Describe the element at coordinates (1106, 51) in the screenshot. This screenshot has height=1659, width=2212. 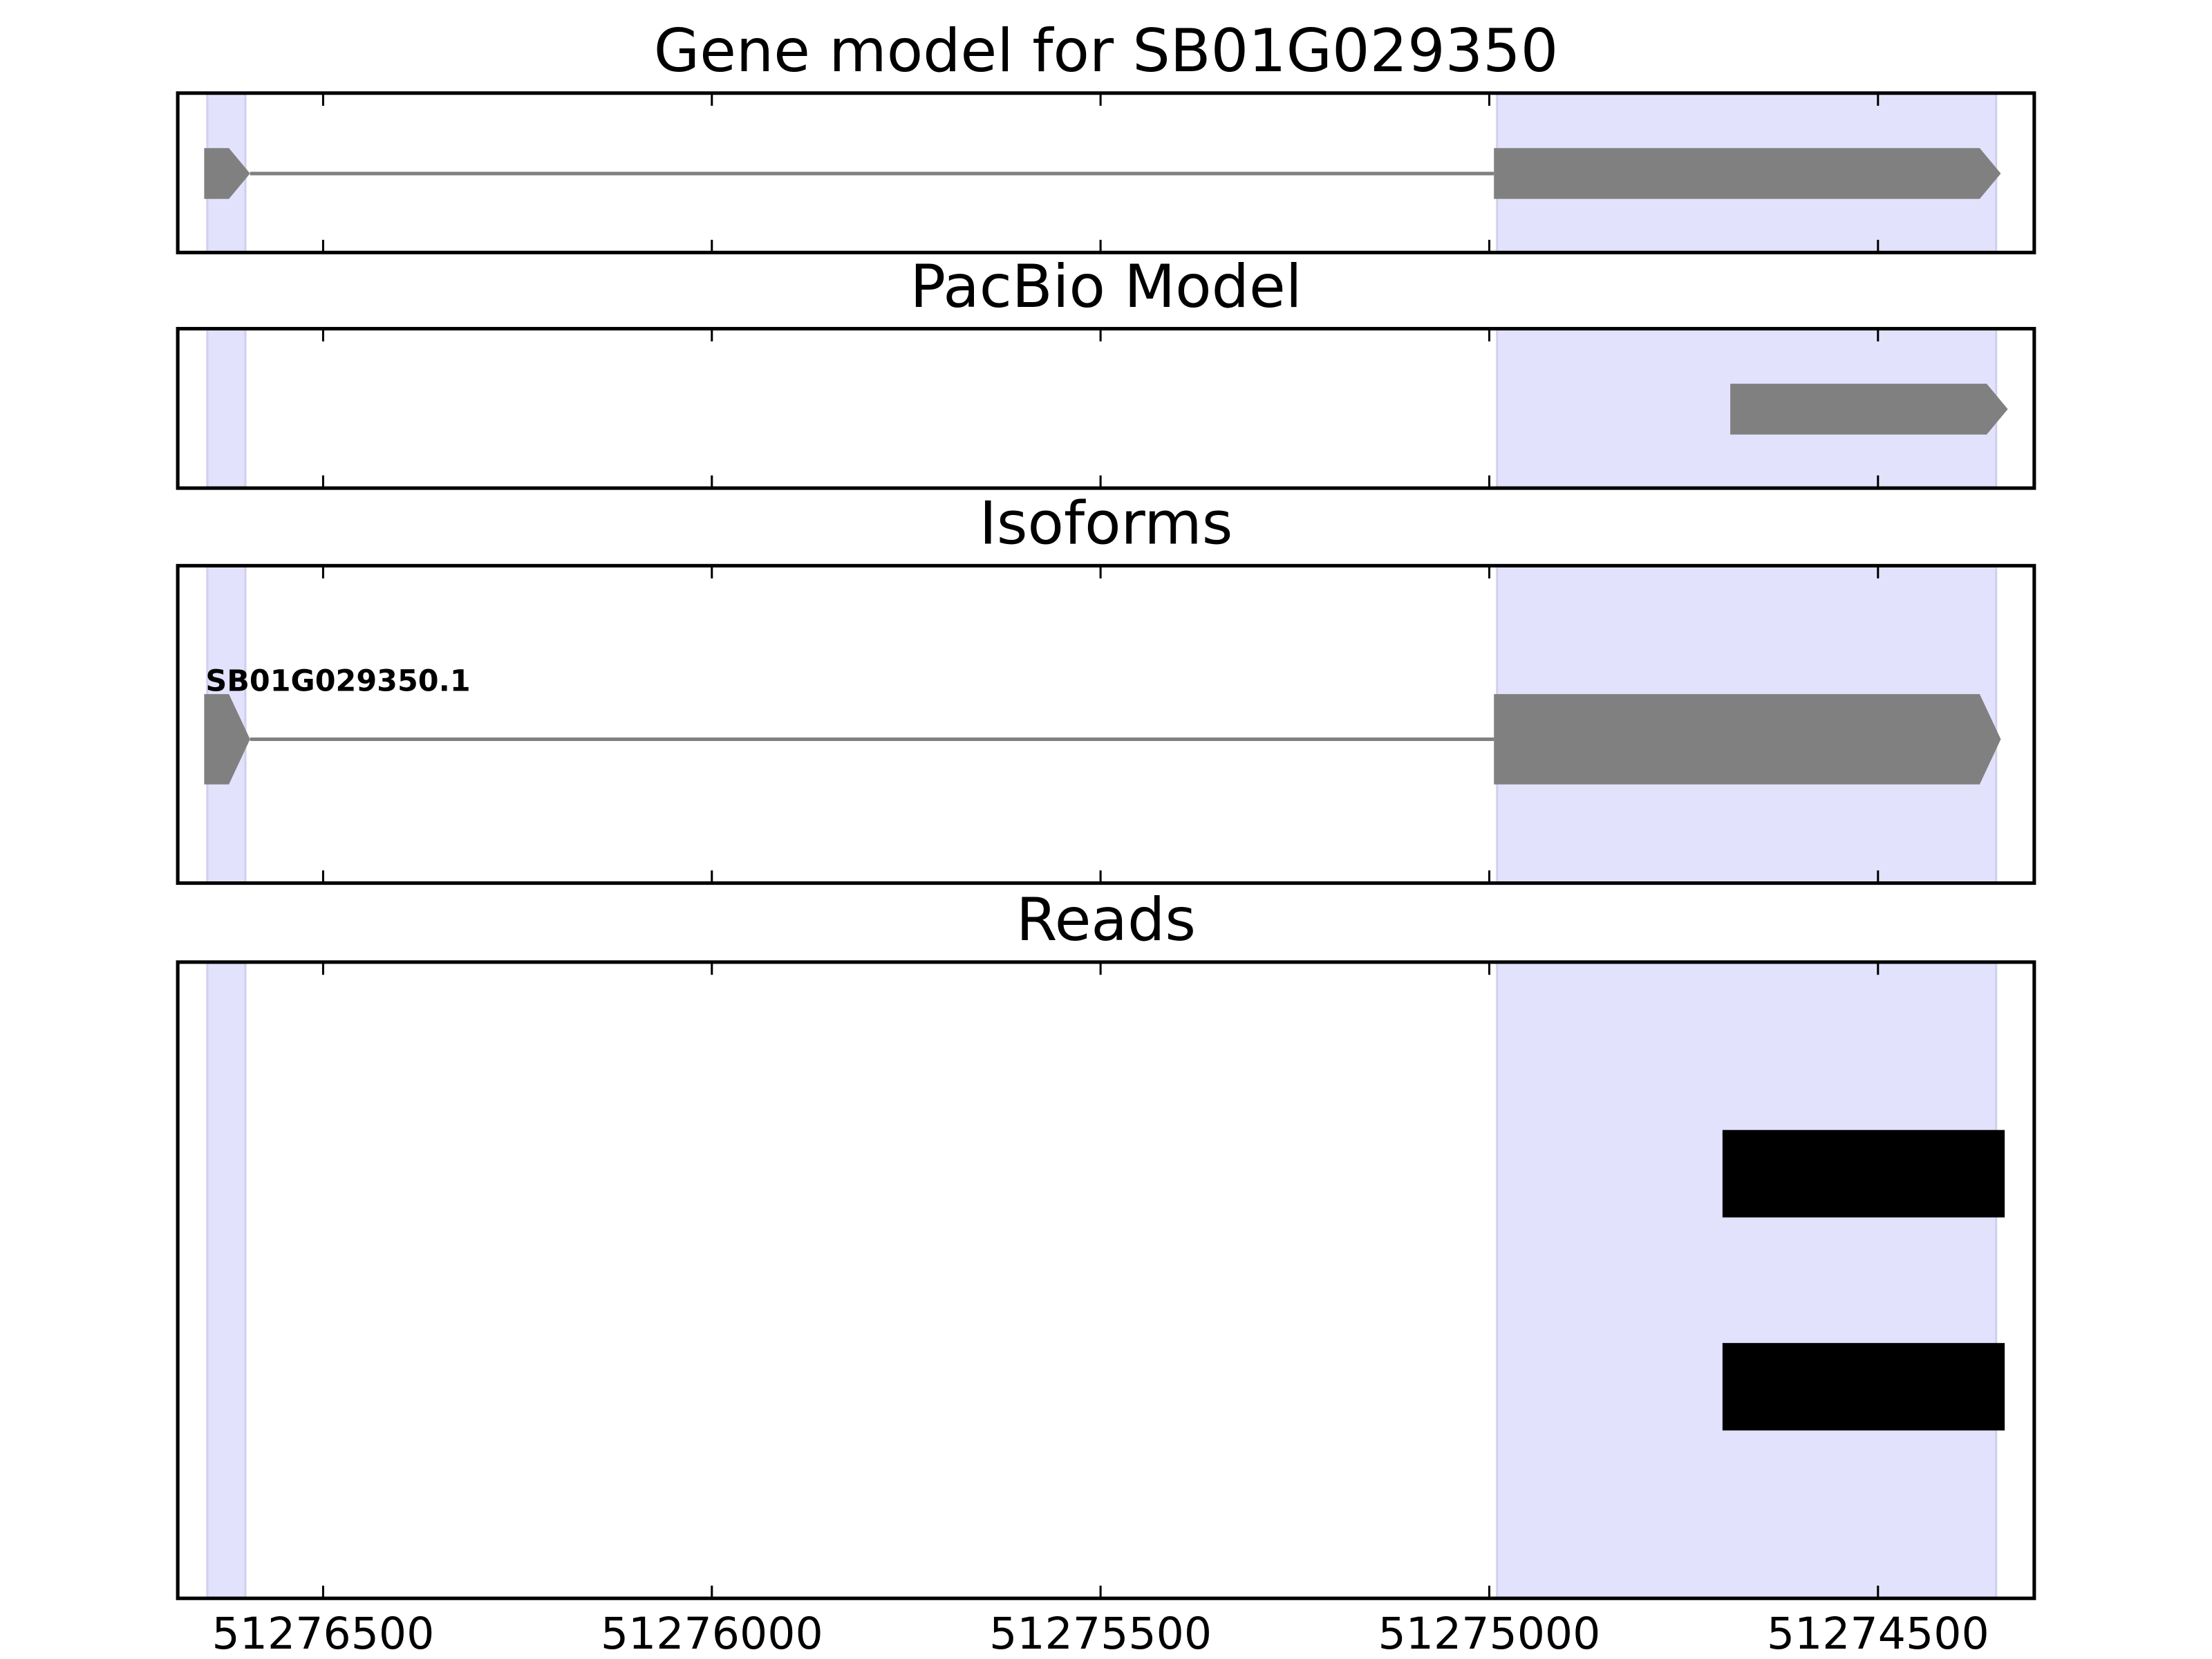
I see `panel-title: Gene model for SB01G029350` at that location.